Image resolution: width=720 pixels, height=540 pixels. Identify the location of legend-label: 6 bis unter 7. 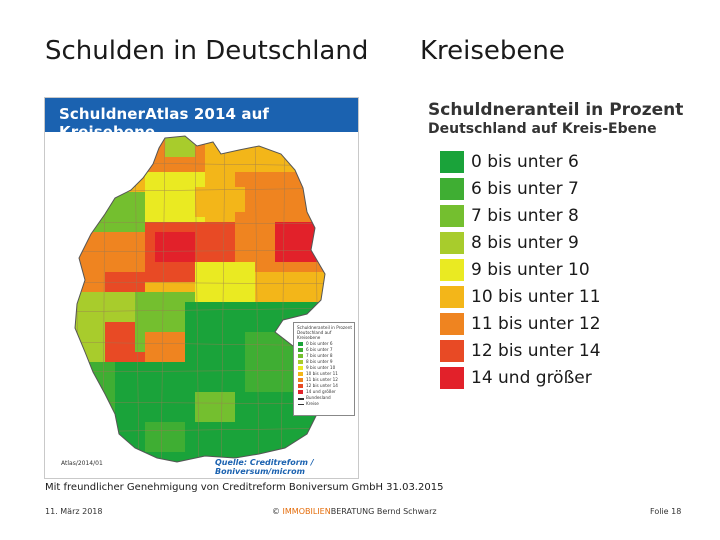
(525, 189).